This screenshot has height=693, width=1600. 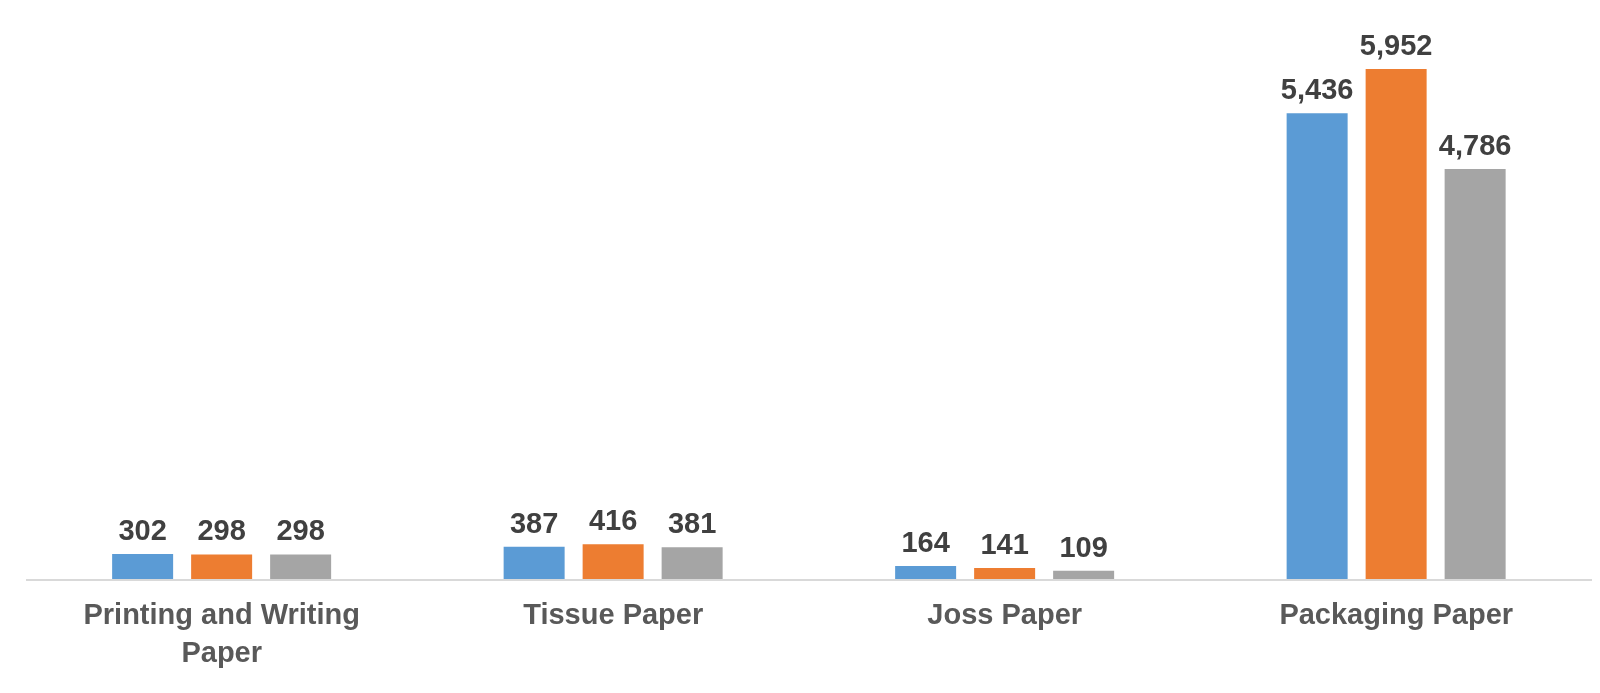 What do you see at coordinates (692, 523) in the screenshot?
I see `data-label: 381` at bounding box center [692, 523].